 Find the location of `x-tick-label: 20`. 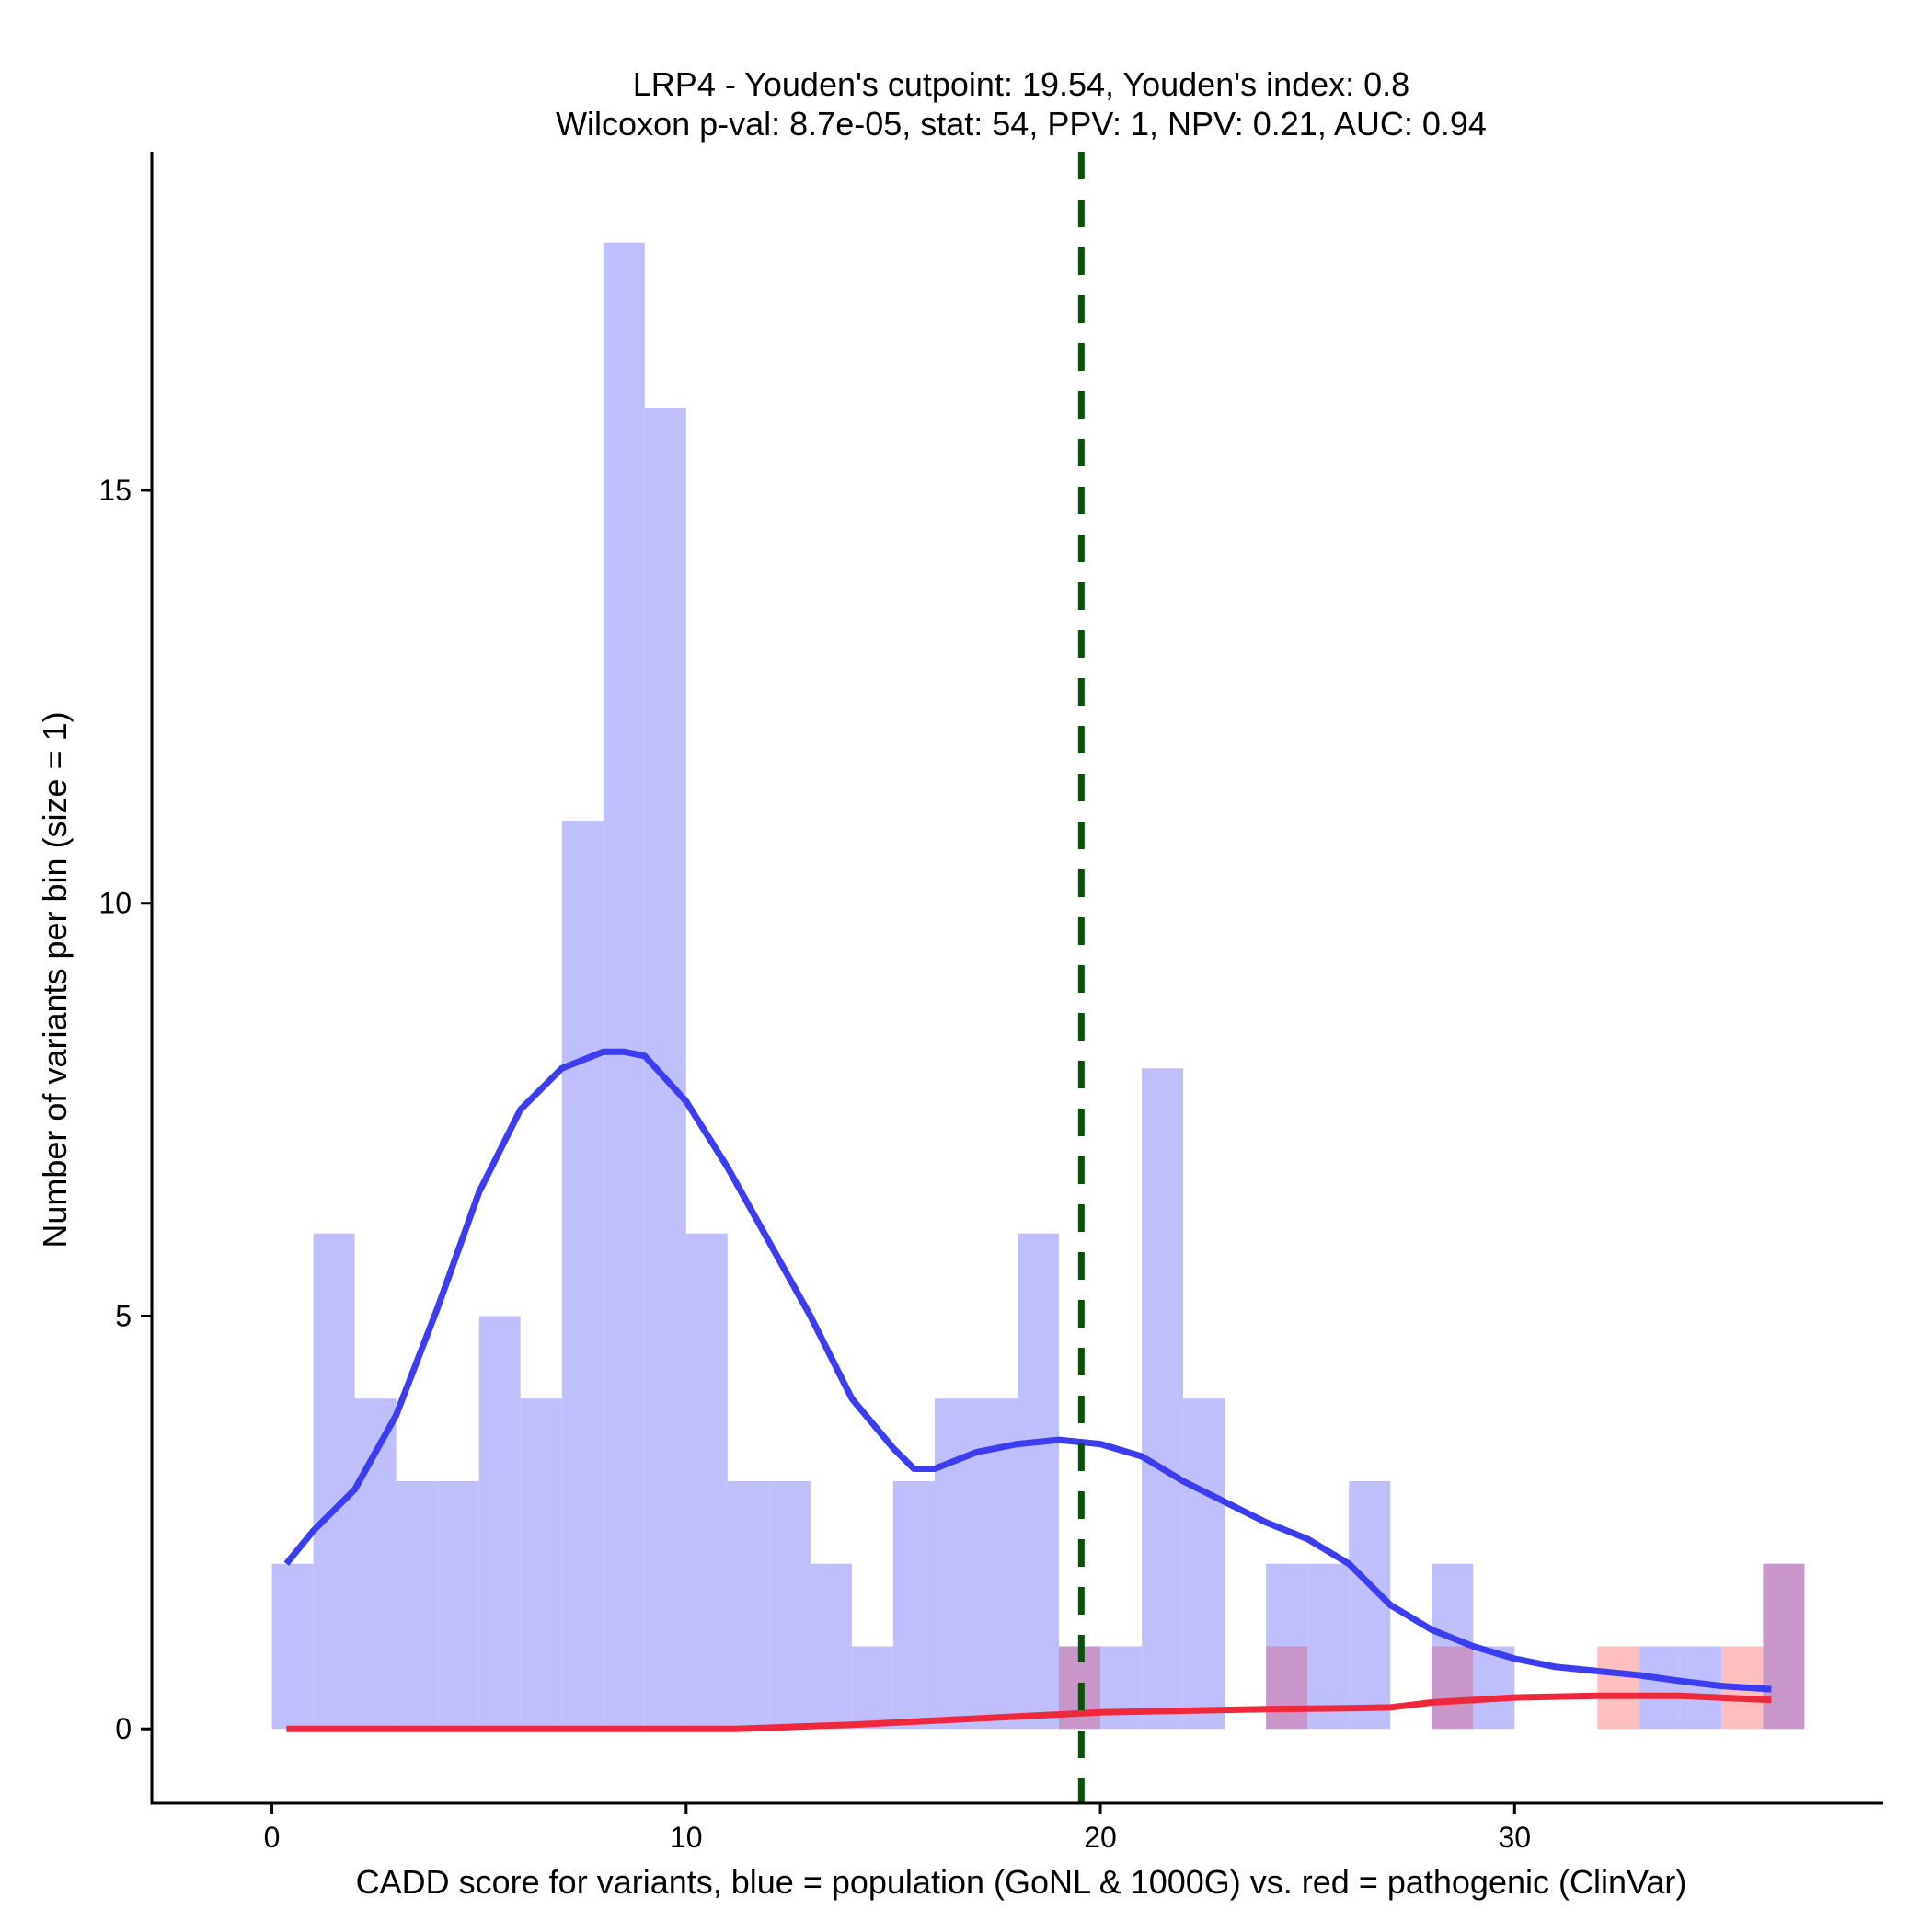

x-tick-label: 20 is located at coordinates (1100, 1837).